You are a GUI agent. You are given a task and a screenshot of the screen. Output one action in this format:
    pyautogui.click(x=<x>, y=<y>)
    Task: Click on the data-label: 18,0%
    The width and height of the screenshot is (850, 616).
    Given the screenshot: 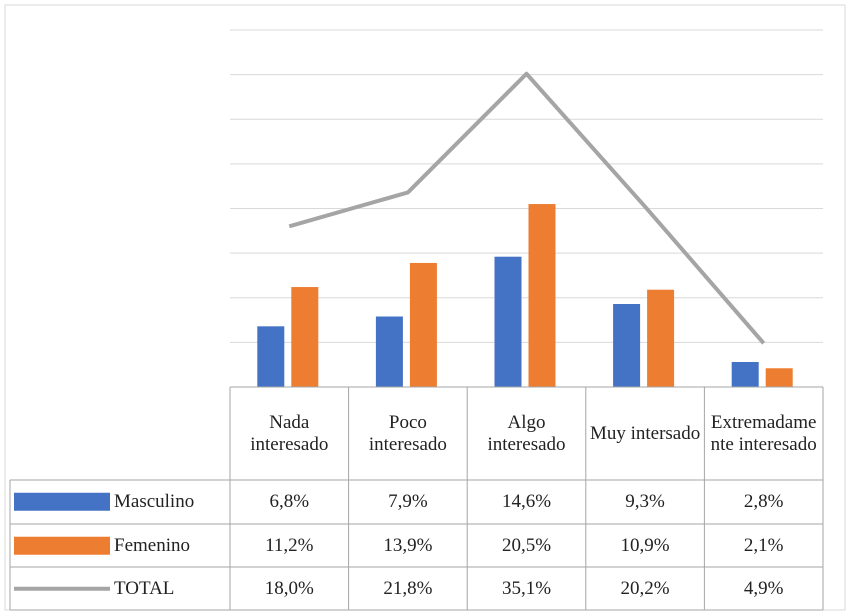 What is the action you would take?
    pyautogui.click(x=289, y=588)
    